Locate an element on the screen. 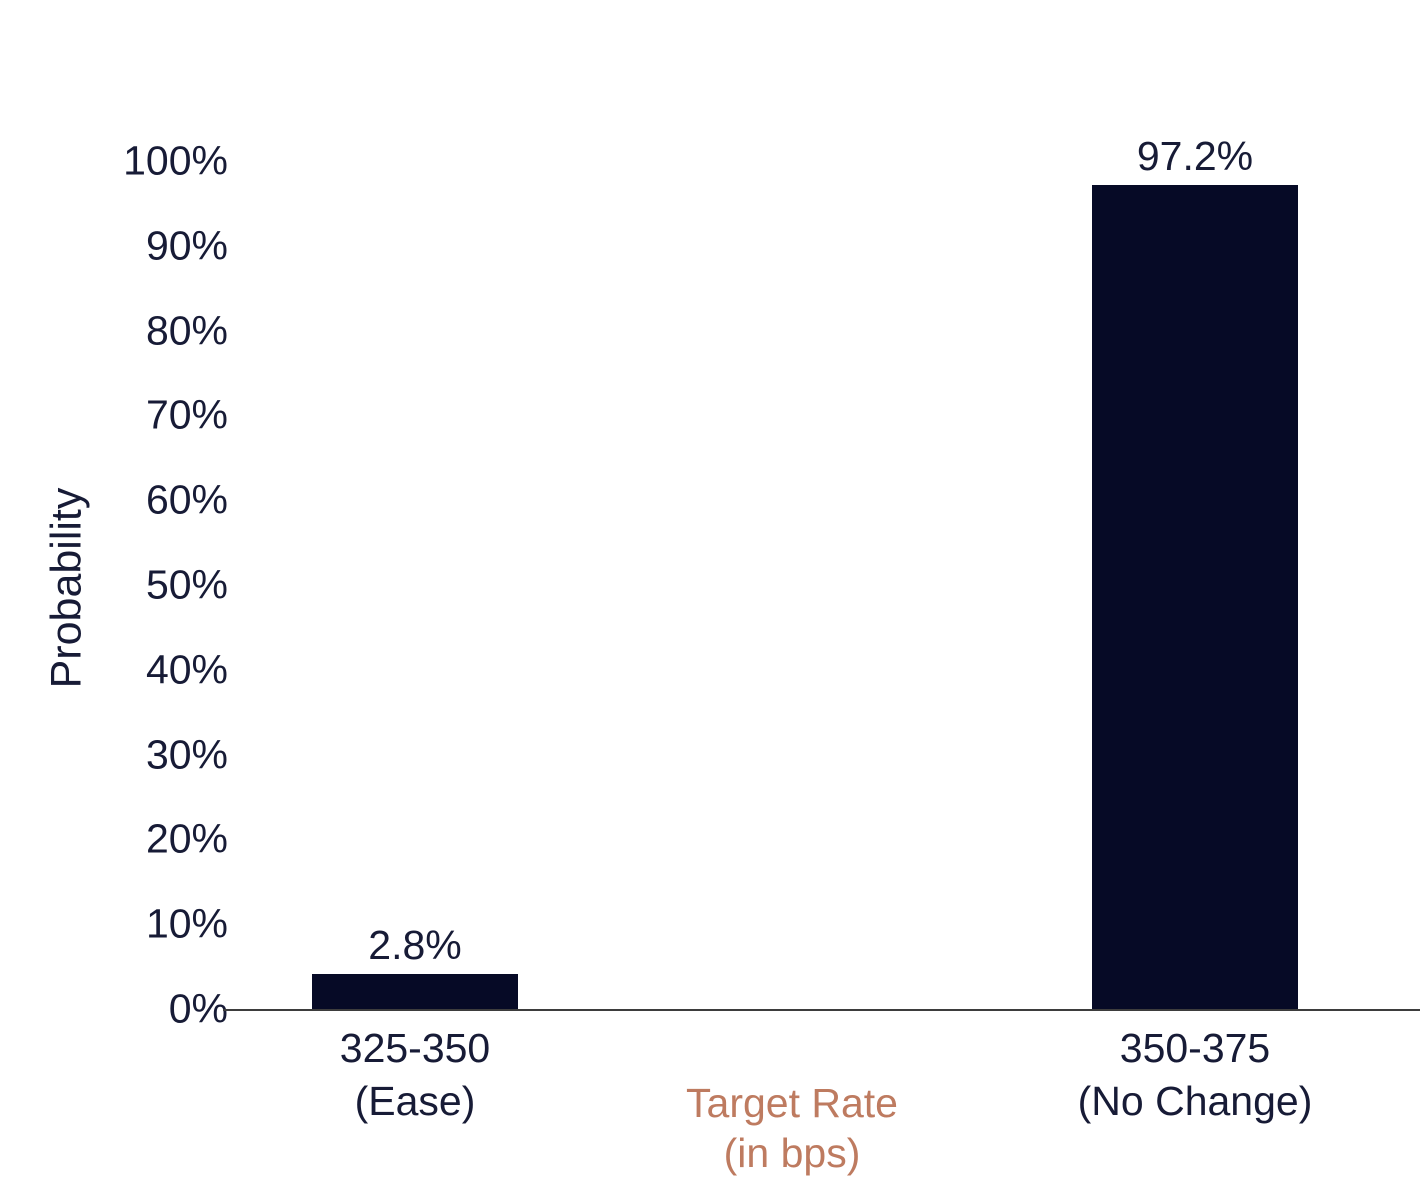  y-tick-label: 100% is located at coordinates (175, 160).